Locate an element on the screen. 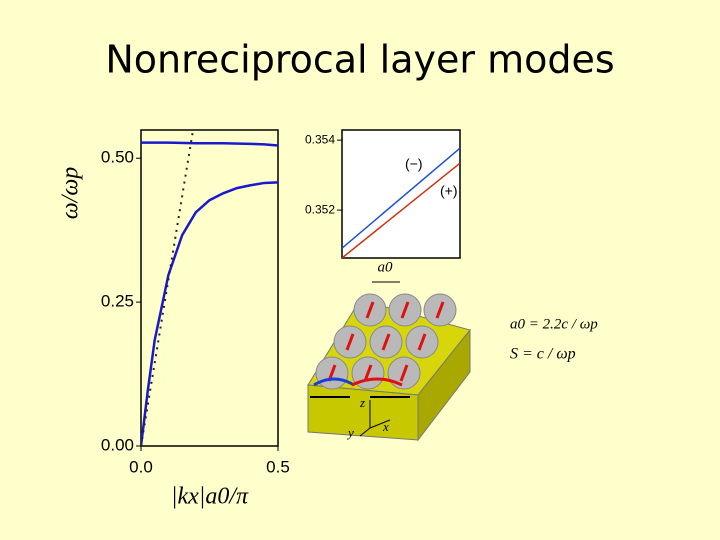  y-tick-label: 0.25 is located at coordinates (117, 301).